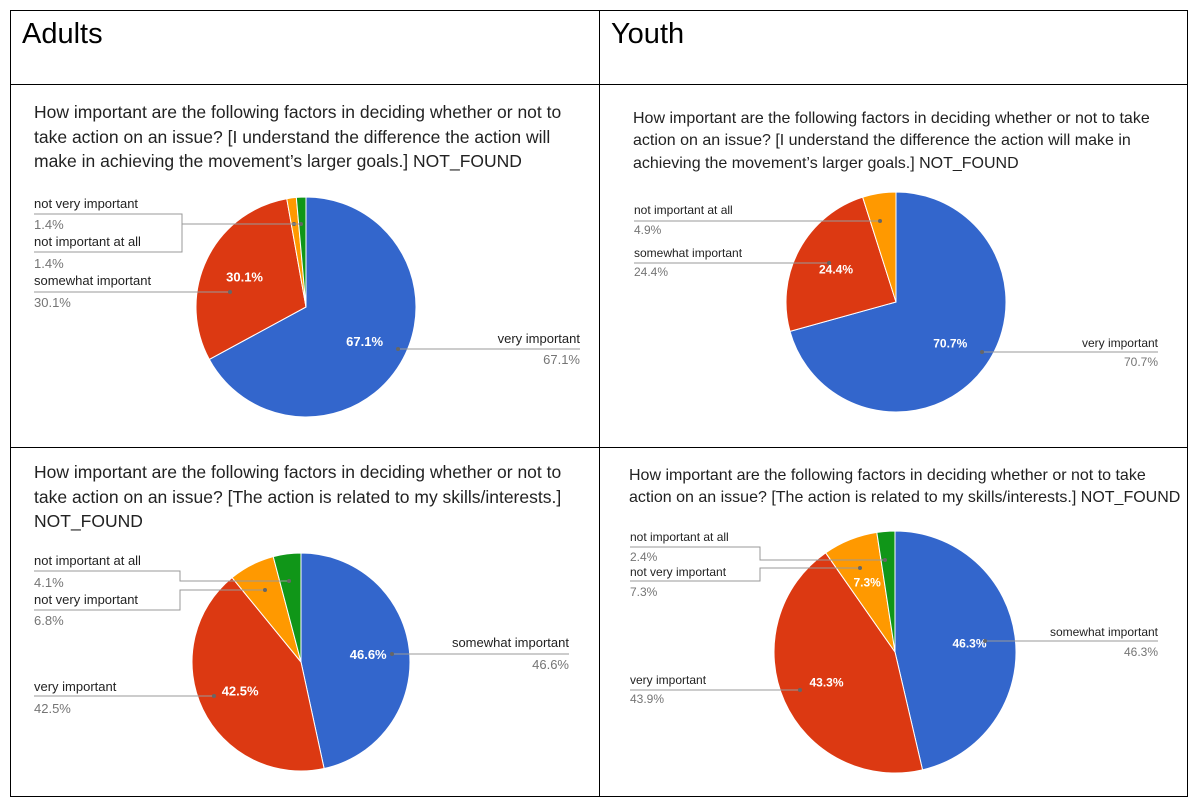 The height and width of the screenshot is (809, 1200). I want to click on header-divider, so click(599, 84).